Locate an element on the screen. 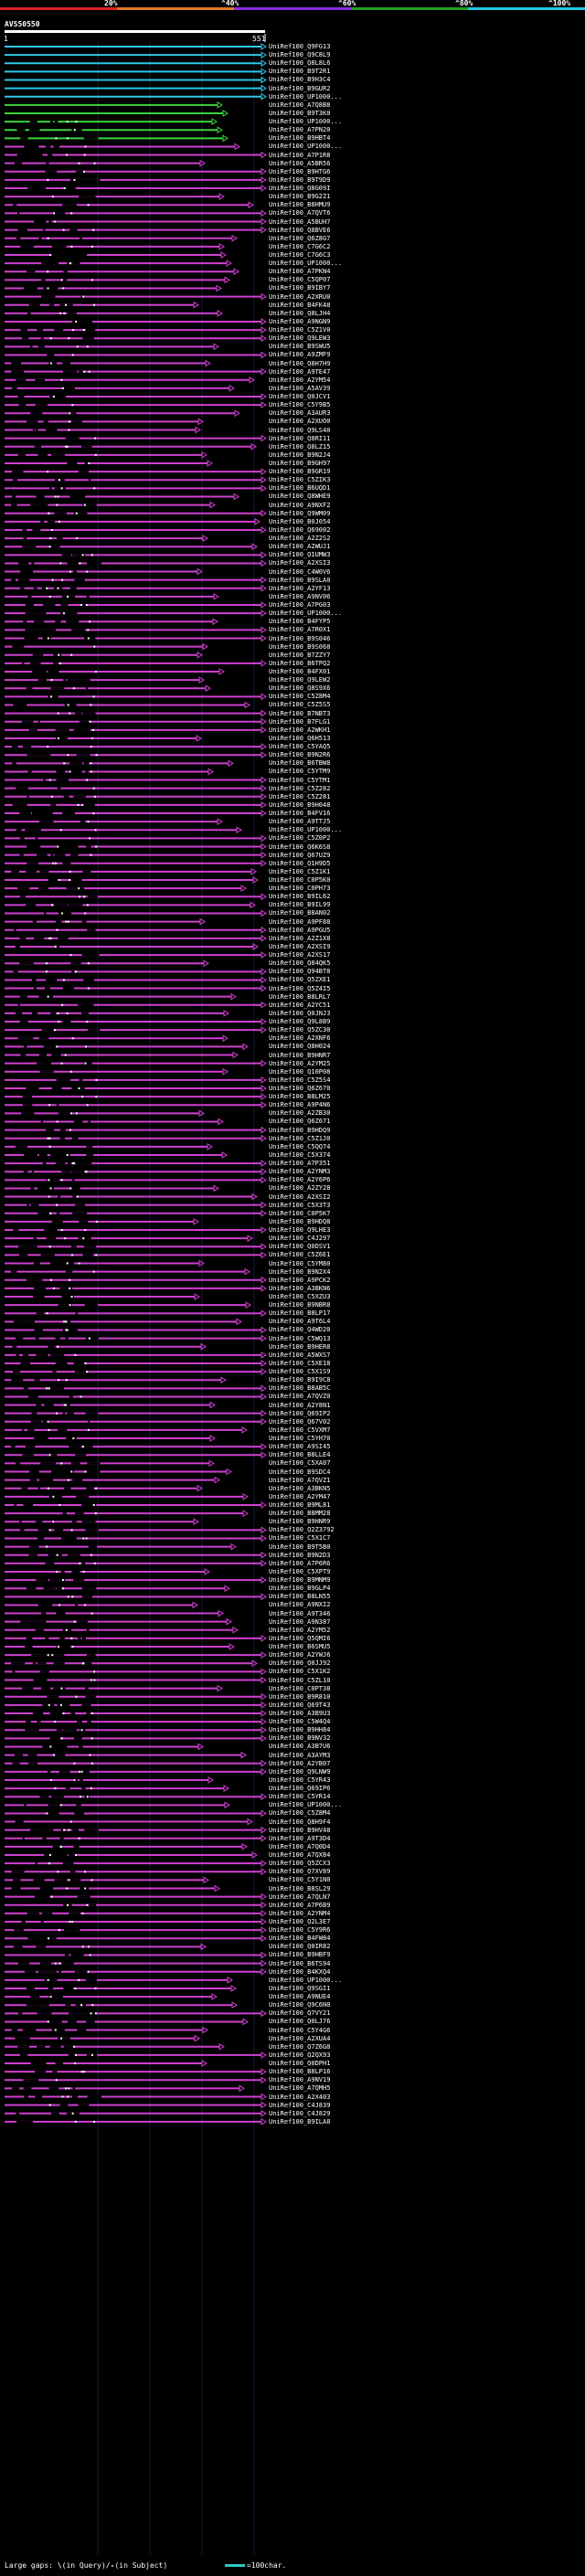 This screenshot has height=2576, width=585. hit-link: UniRef100_Q94BT8 is located at coordinates (300, 972).